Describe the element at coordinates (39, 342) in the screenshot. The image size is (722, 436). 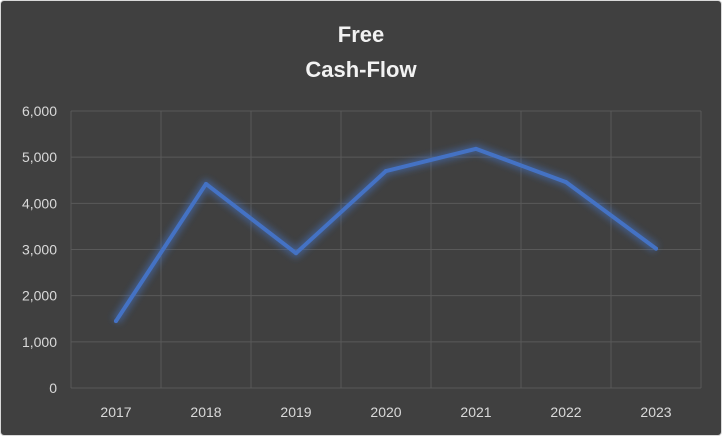
I see `y-tick-label: 1,000` at that location.